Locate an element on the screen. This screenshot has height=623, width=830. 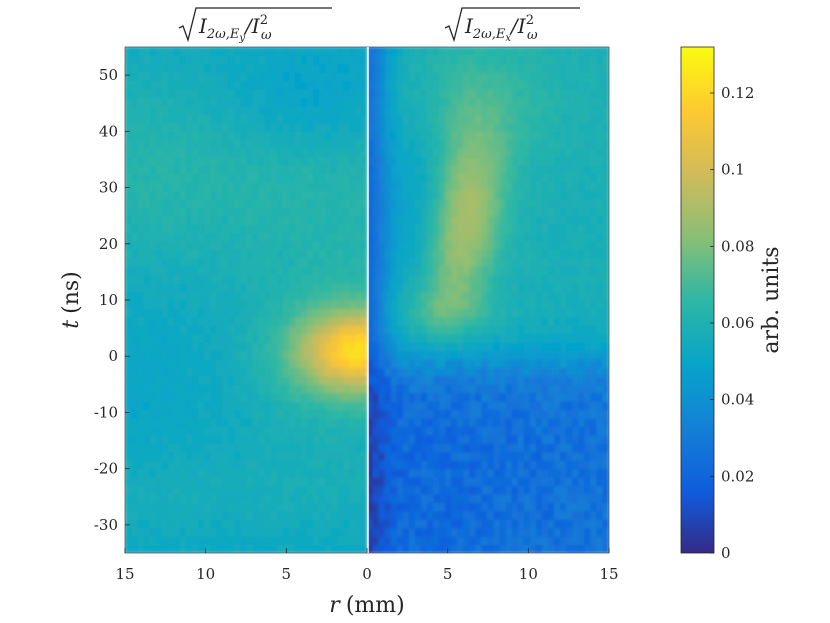
y-tick-label: 50 is located at coordinates (108, 75).